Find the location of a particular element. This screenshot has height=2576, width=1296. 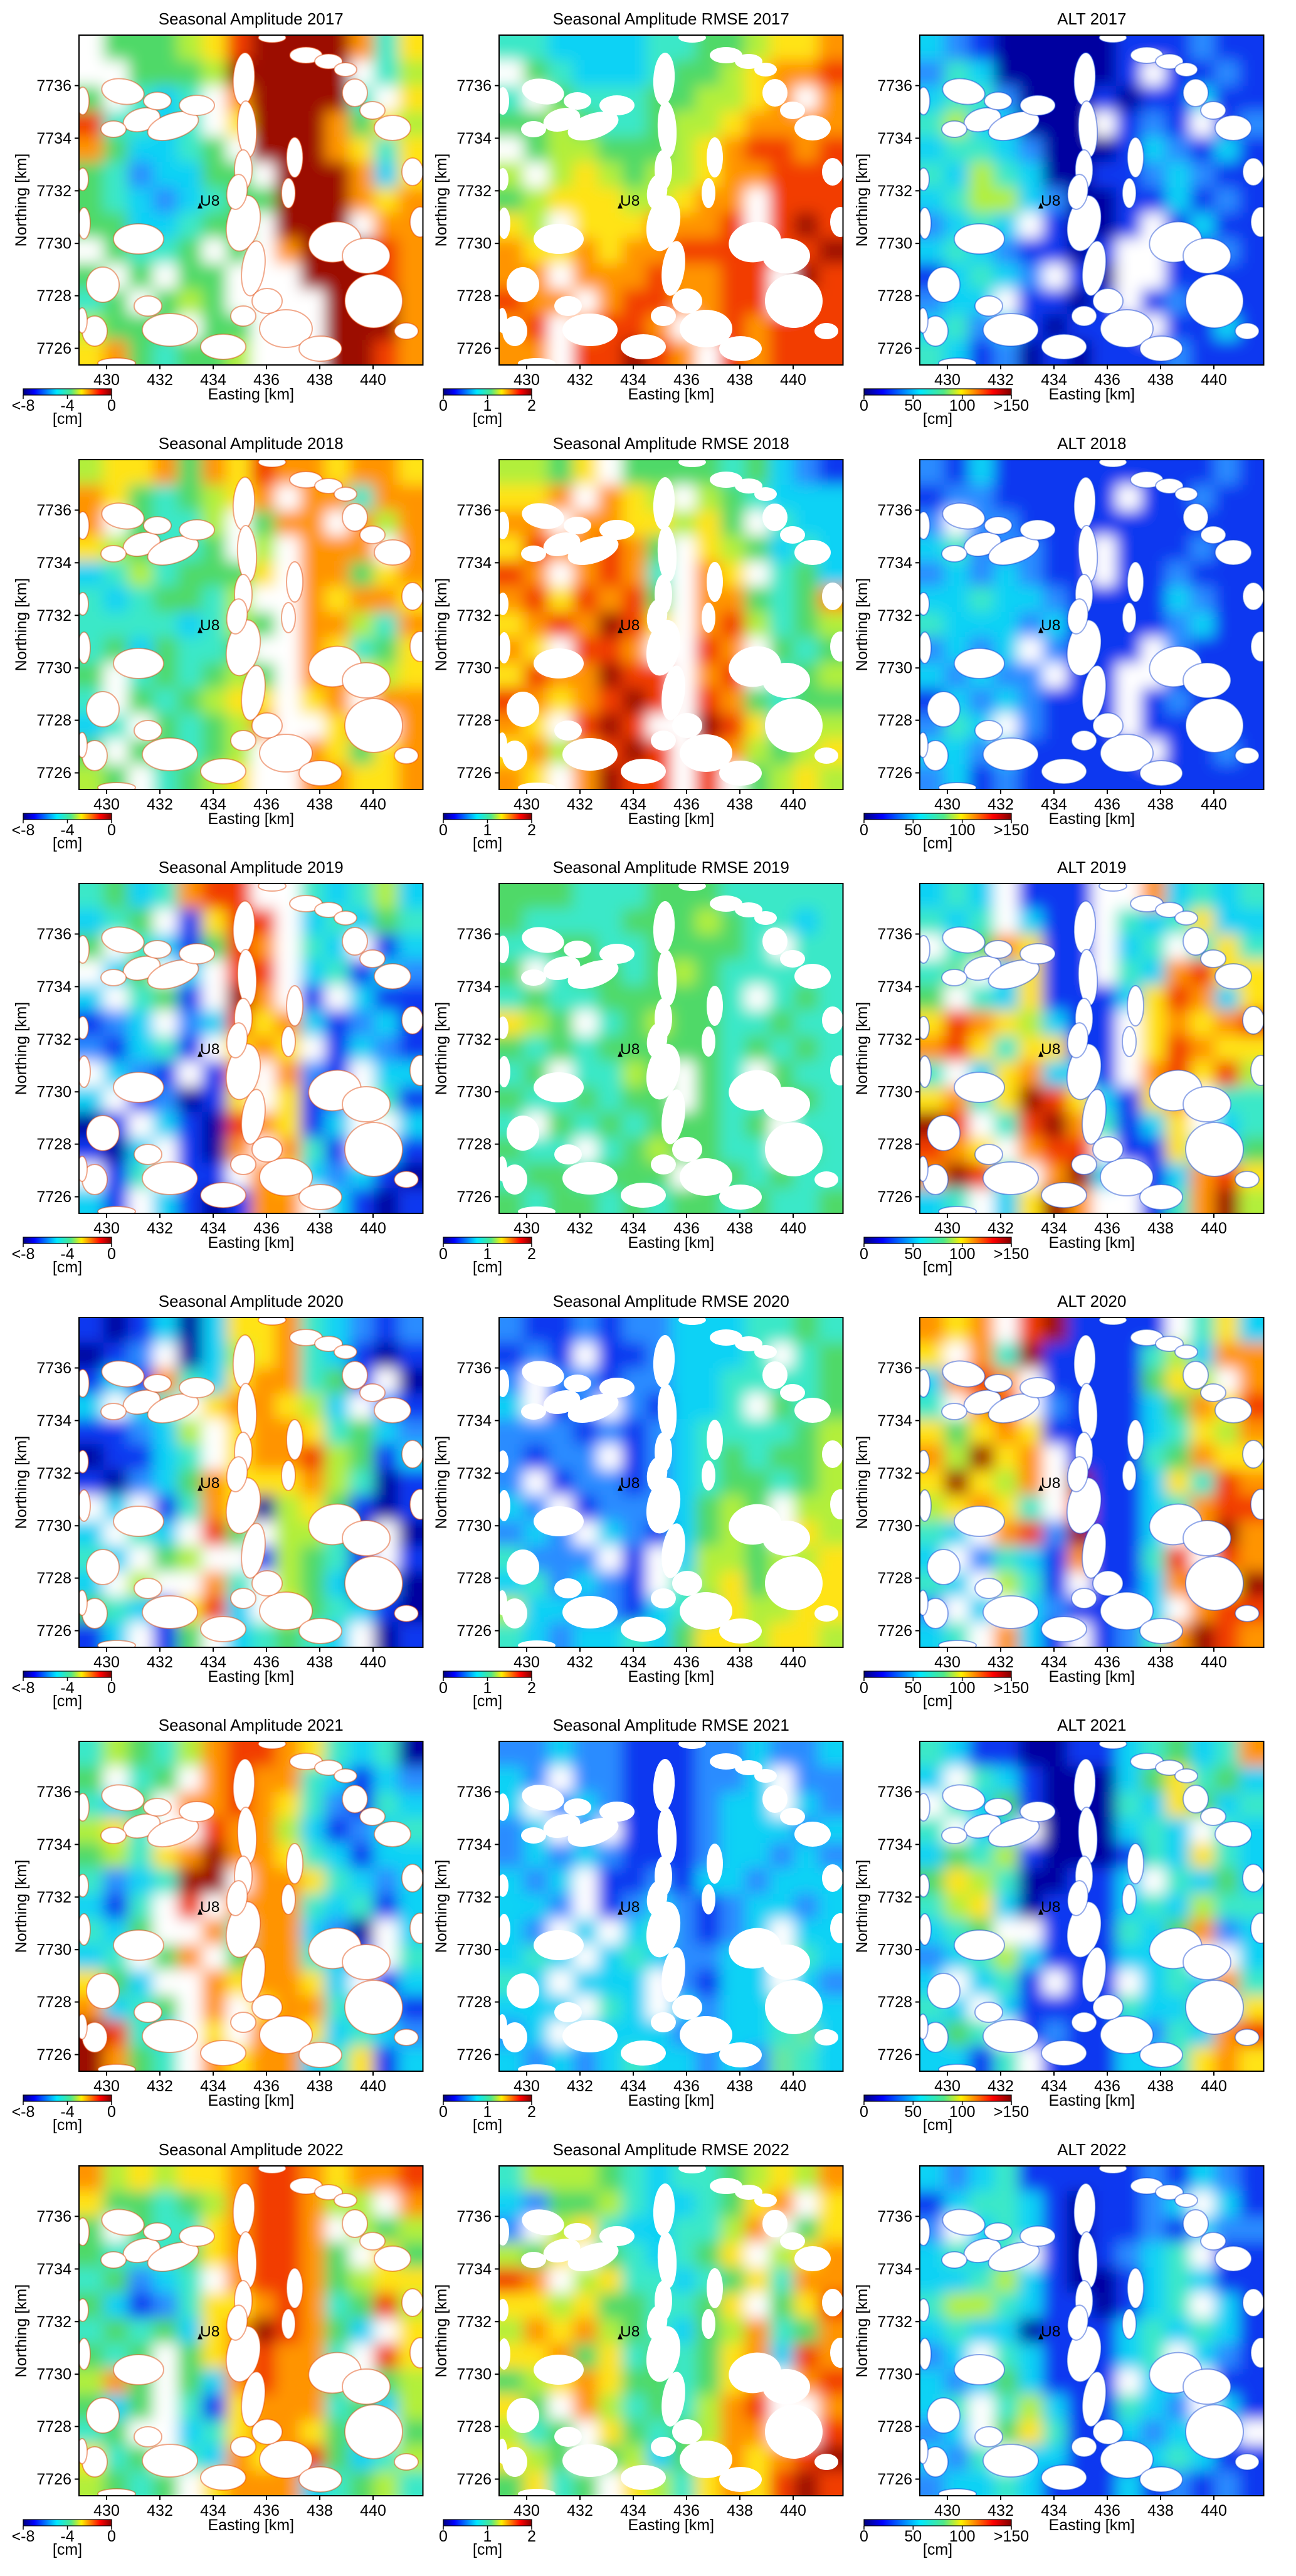

svg-text: Seasonal Amplitude RMSE 2019 is located at coordinates (671, 867).